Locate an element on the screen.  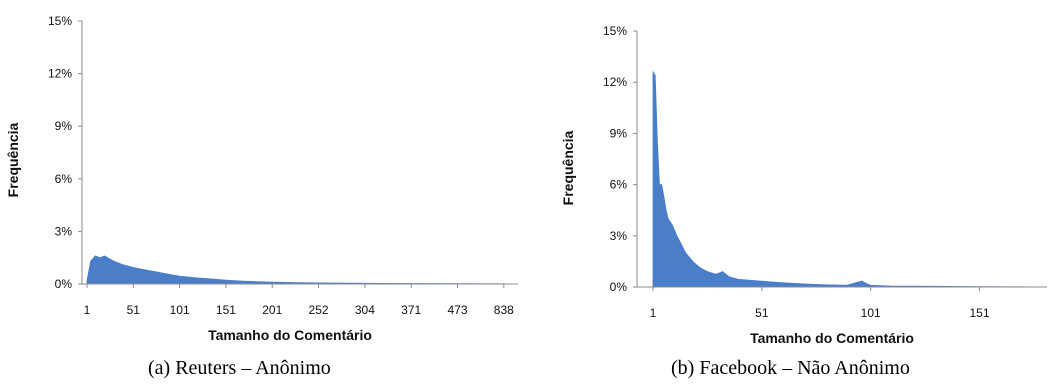
x-tick-label: 201 is located at coordinates (272, 310).